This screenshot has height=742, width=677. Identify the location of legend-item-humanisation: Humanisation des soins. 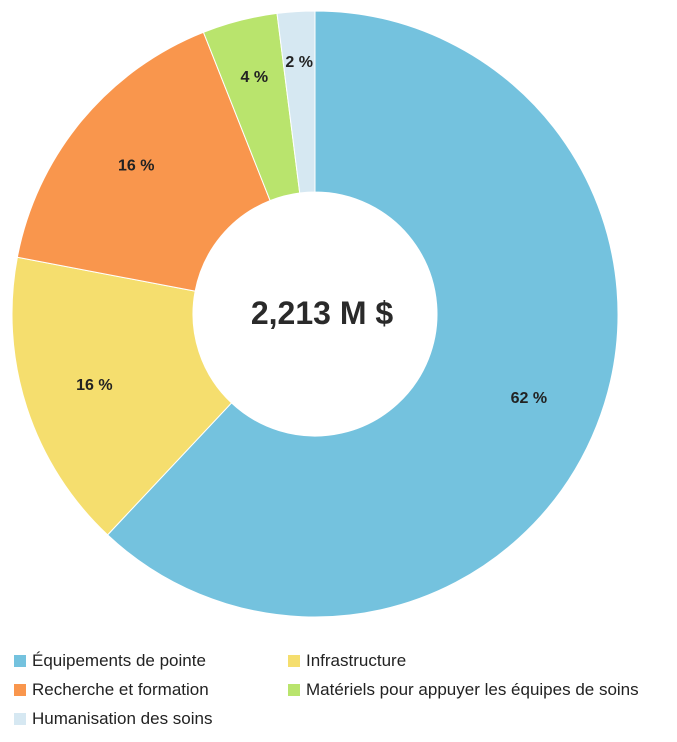
(113, 719).